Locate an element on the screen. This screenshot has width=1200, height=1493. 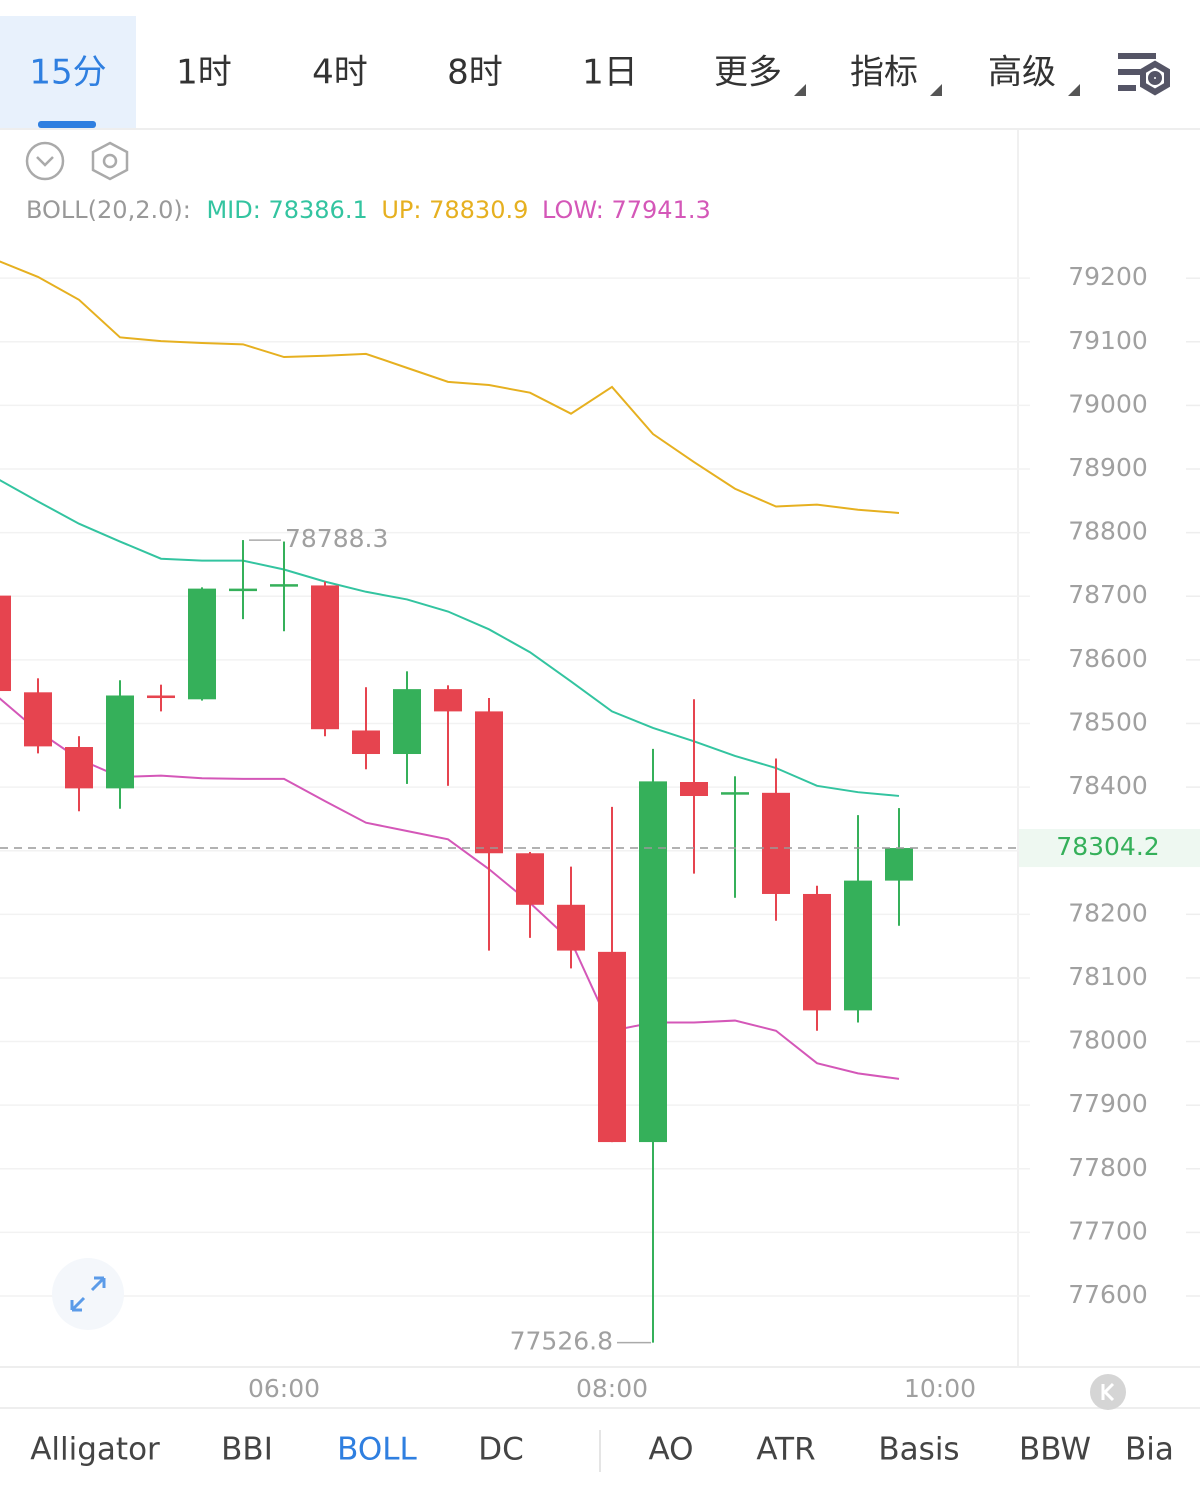
legend-value: 78386.1 is located at coordinates (317, 210).